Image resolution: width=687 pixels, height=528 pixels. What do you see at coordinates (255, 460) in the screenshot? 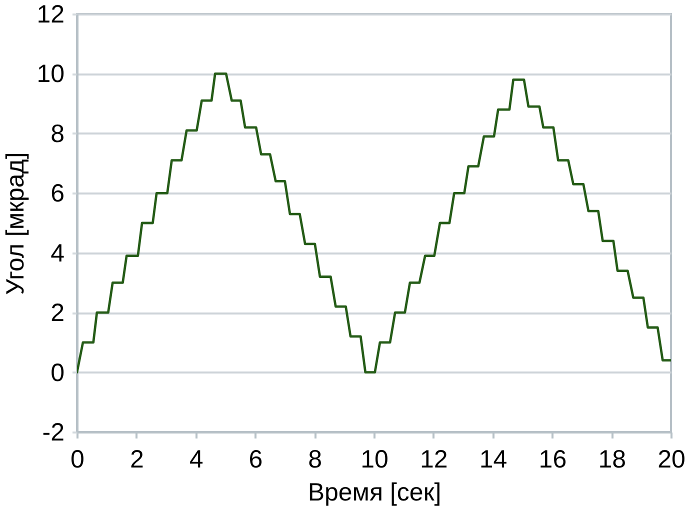
I see `x-tick-label: 6` at bounding box center [255, 460].